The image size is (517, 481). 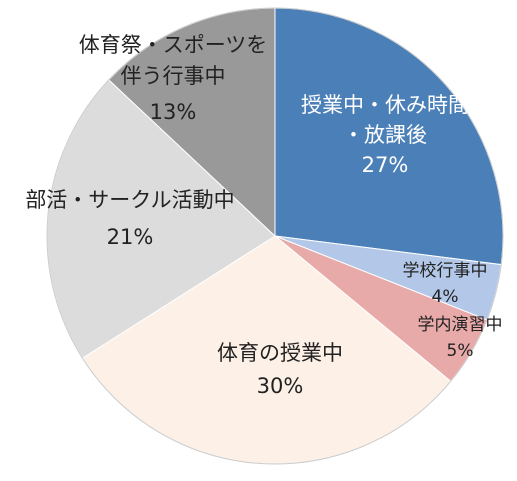 What do you see at coordinates (460, 351) in the screenshot?
I see `slice-value: 5%` at bounding box center [460, 351].